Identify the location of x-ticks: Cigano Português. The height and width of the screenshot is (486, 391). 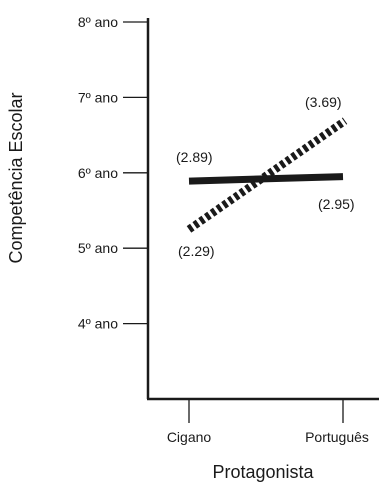
(268, 422).